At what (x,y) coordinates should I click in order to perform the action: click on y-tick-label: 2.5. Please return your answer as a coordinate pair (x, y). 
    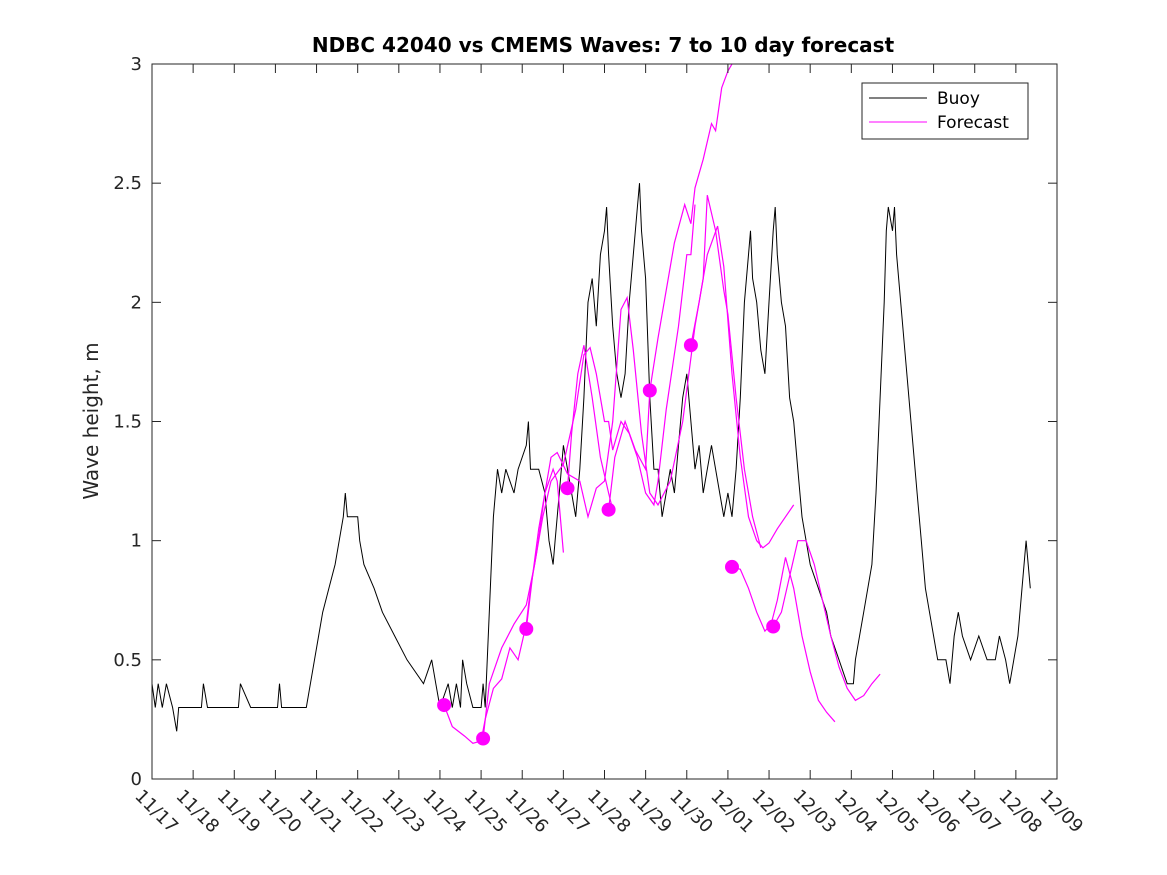
    Looking at the image, I should click on (127, 183).